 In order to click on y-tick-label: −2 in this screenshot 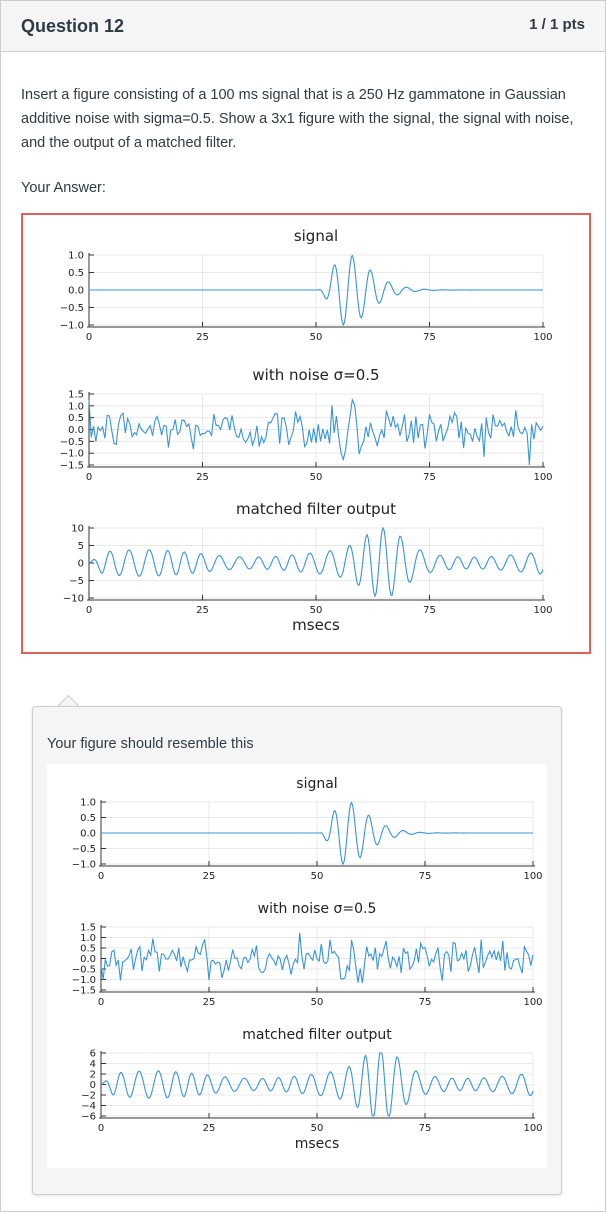, I will do `click(88, 1096)`.